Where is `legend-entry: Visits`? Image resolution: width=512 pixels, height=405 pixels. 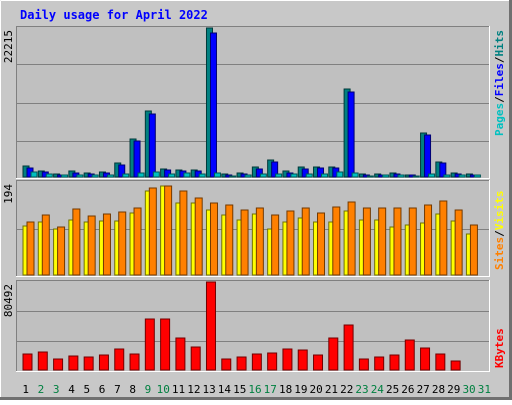 legend-entry: Visits is located at coordinates (499, 211).